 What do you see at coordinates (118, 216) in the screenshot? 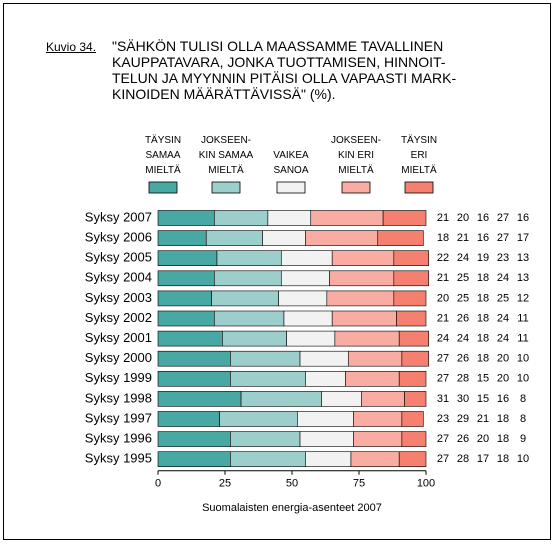
I see `y-tick-label: Syksy 2007` at bounding box center [118, 216].